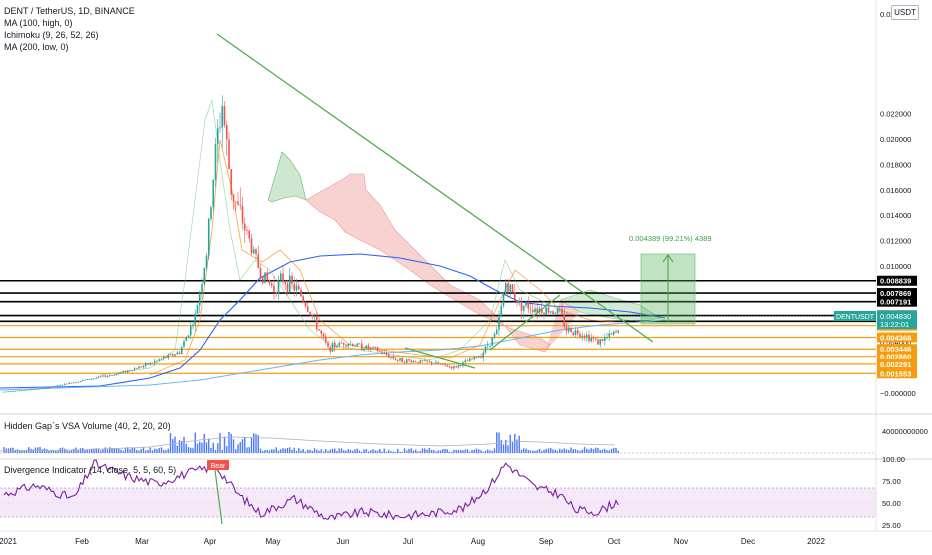 The width and height of the screenshot is (932, 555). What do you see at coordinates (895, 293) in the screenshot?
I see `level-tag-text: 0.007869` at bounding box center [895, 293].